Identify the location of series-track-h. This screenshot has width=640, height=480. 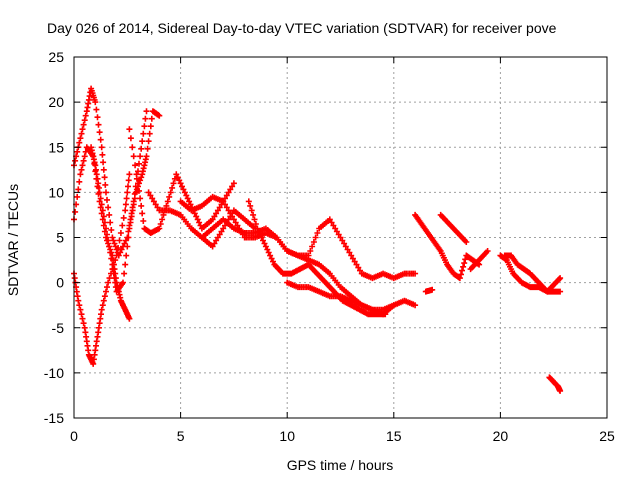
(308, 249).